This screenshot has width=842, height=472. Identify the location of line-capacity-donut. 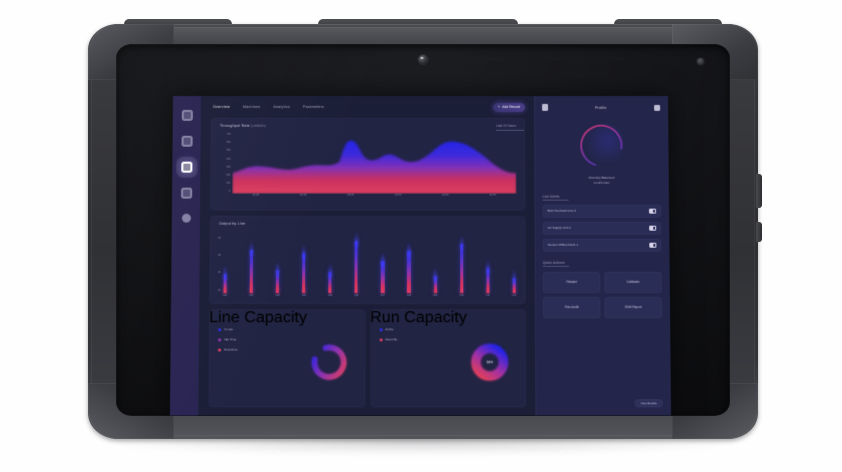
(328, 361).